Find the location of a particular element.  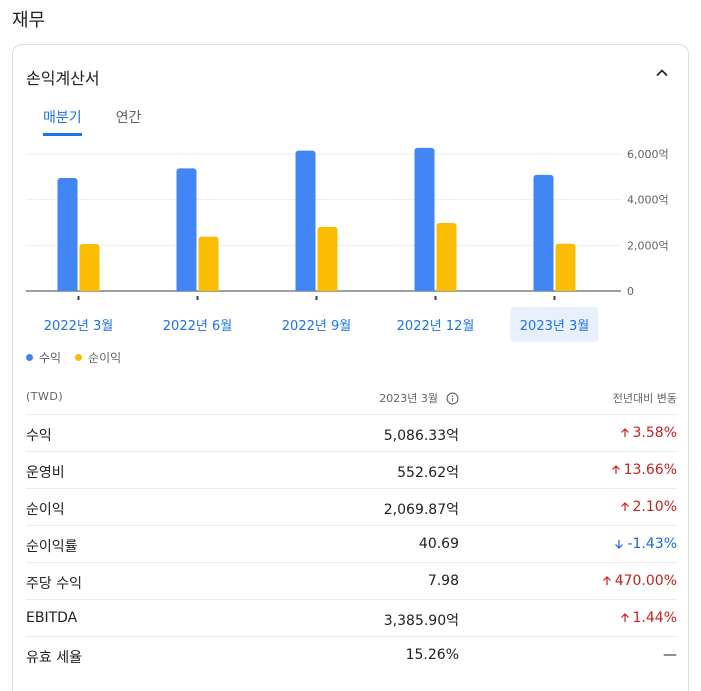

y-tick-label: 2,000억 is located at coordinates (648, 245).